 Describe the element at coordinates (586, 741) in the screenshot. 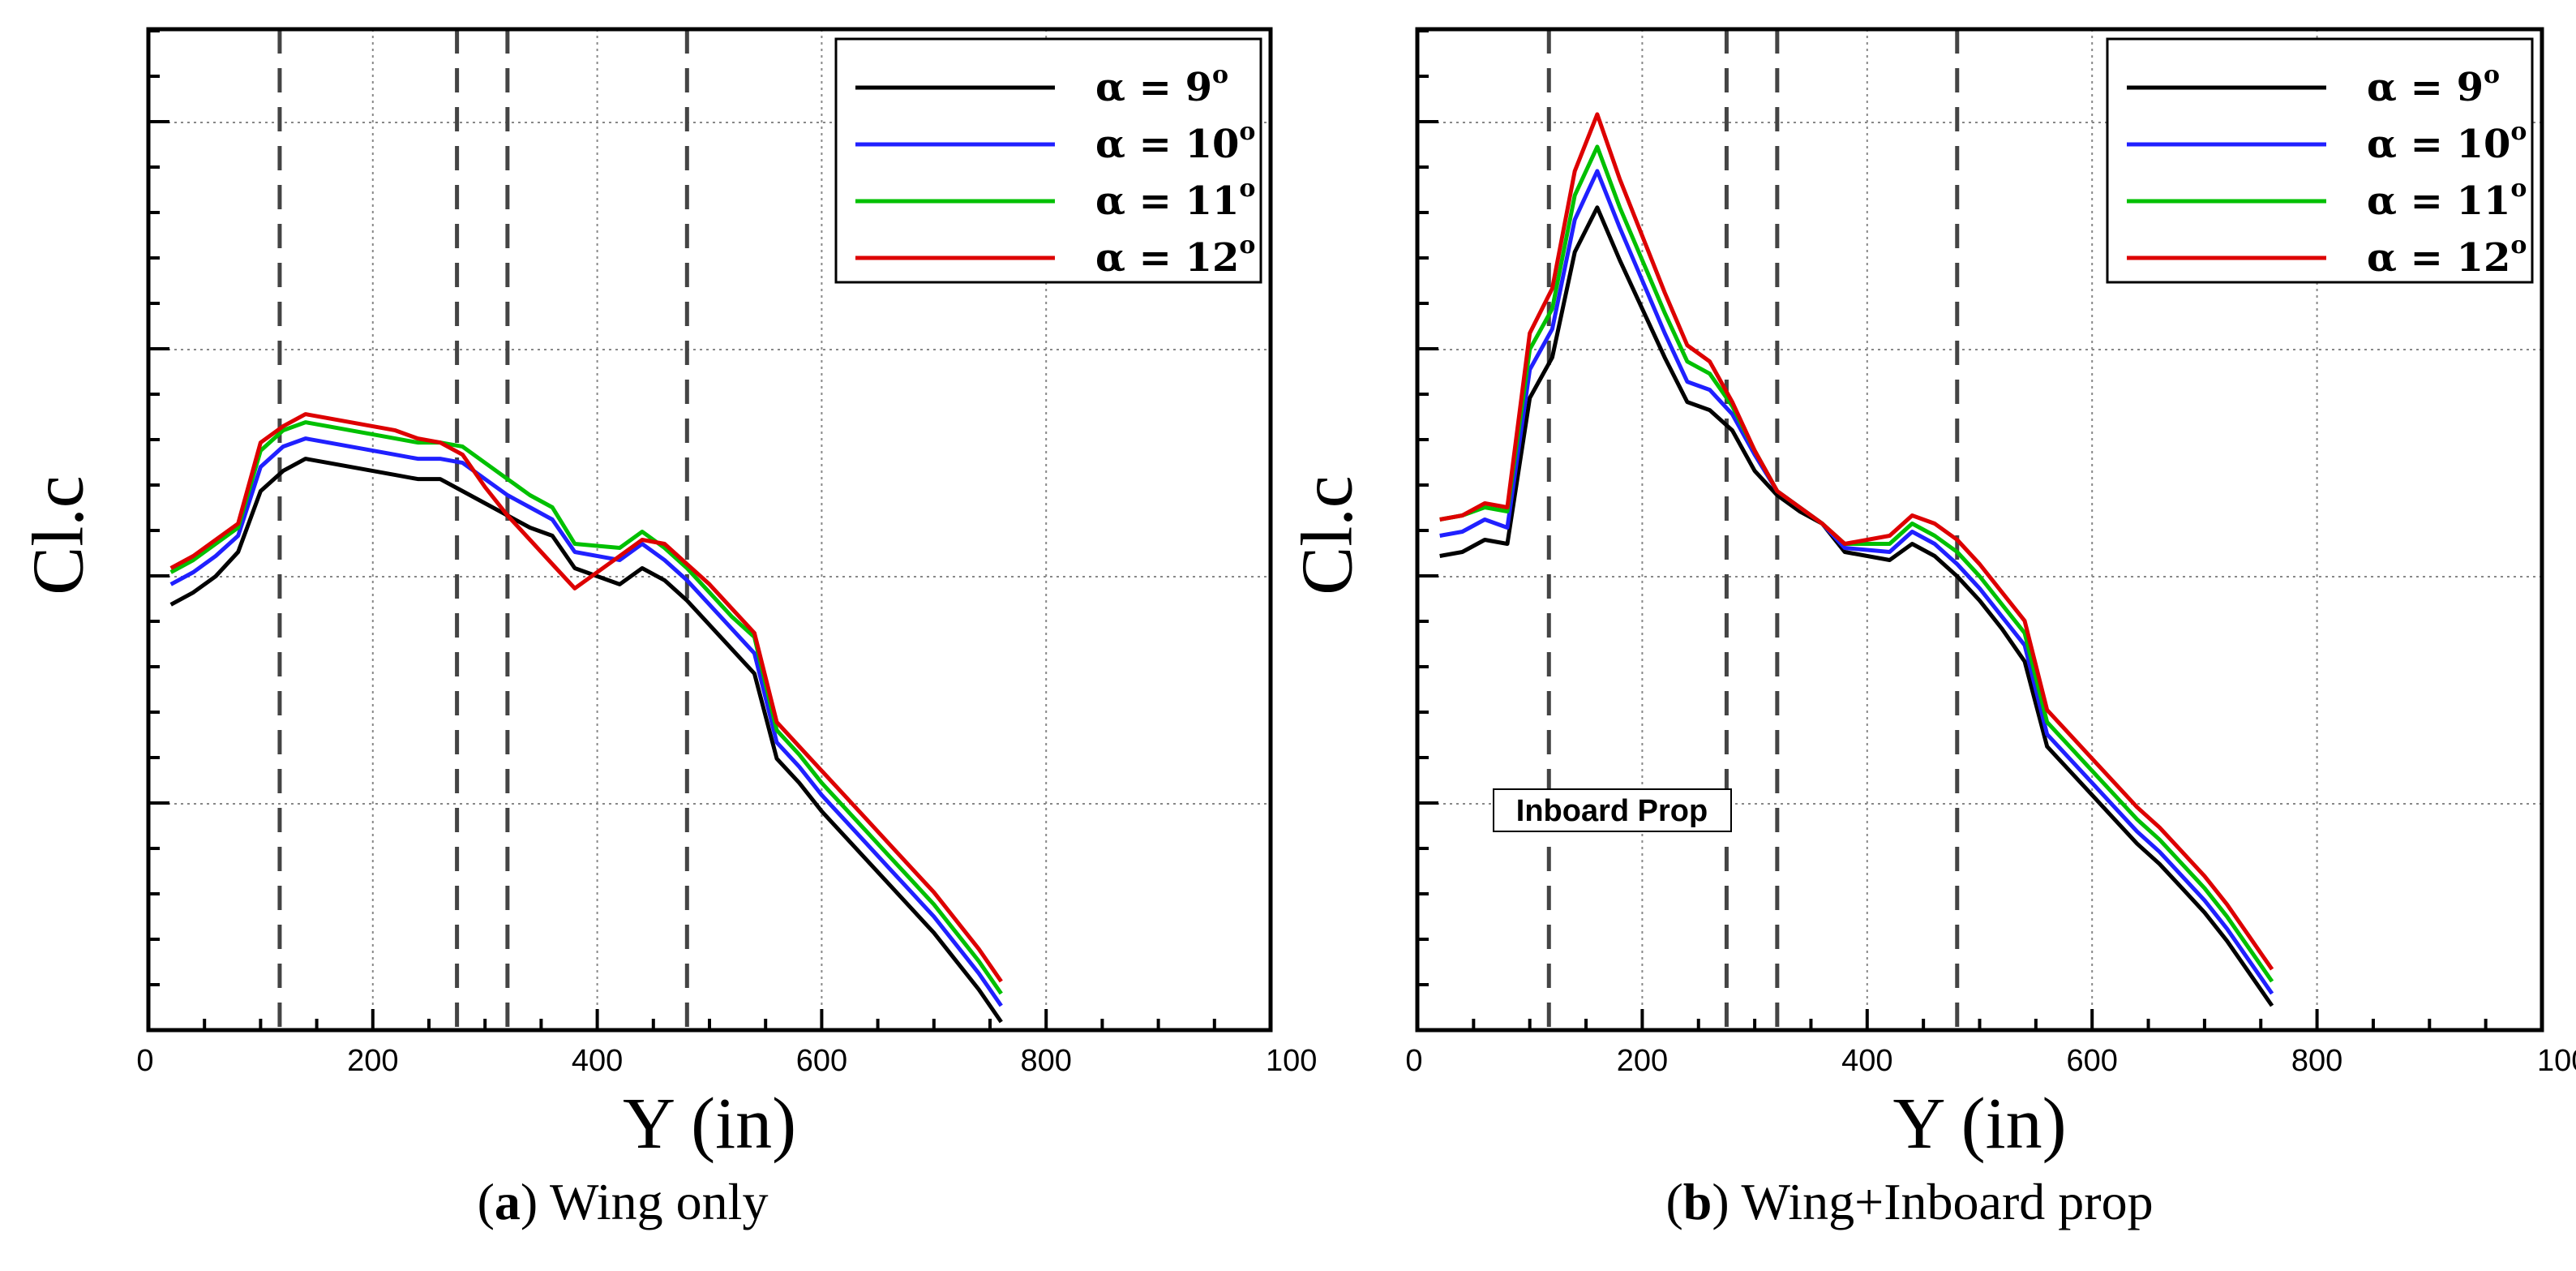

I see `series-line-9deg` at that location.